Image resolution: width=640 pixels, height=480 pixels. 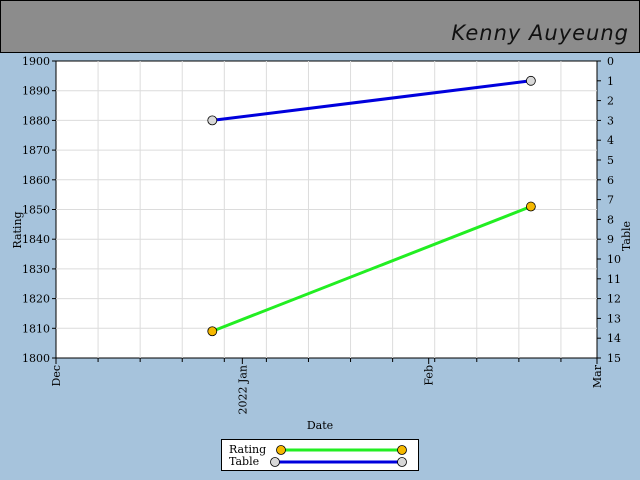 I want to click on legend-label-table: Table, so click(x=244, y=461).